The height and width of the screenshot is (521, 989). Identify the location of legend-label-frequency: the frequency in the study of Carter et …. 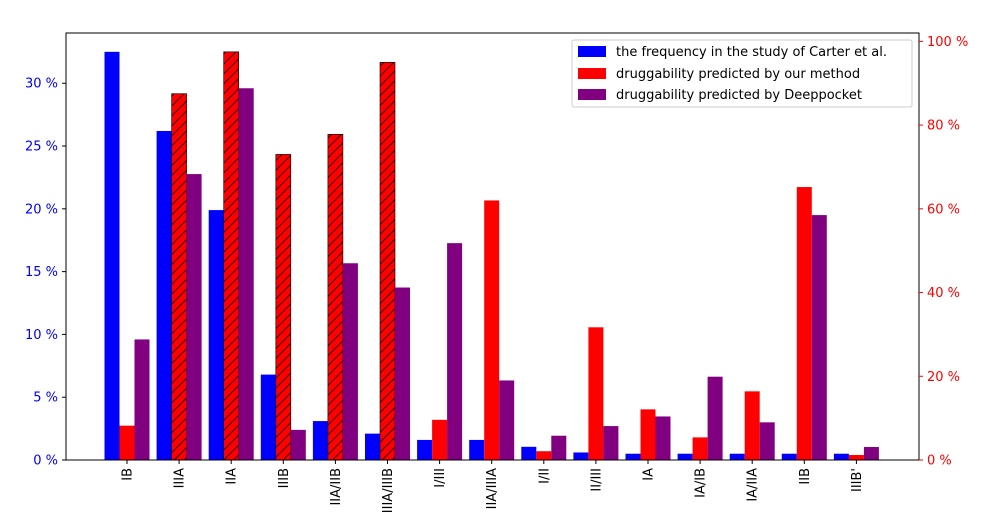
(751, 52).